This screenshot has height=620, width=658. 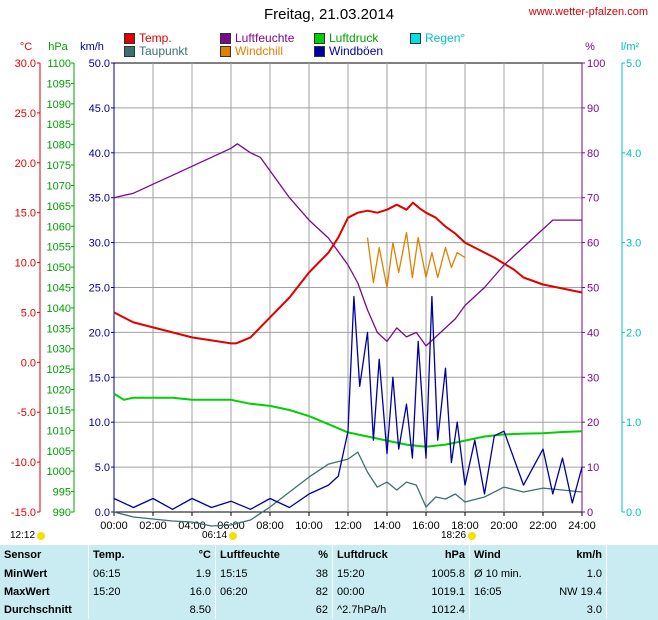 I want to click on wind-axis-tick-label: 35.0, so click(x=99, y=199).